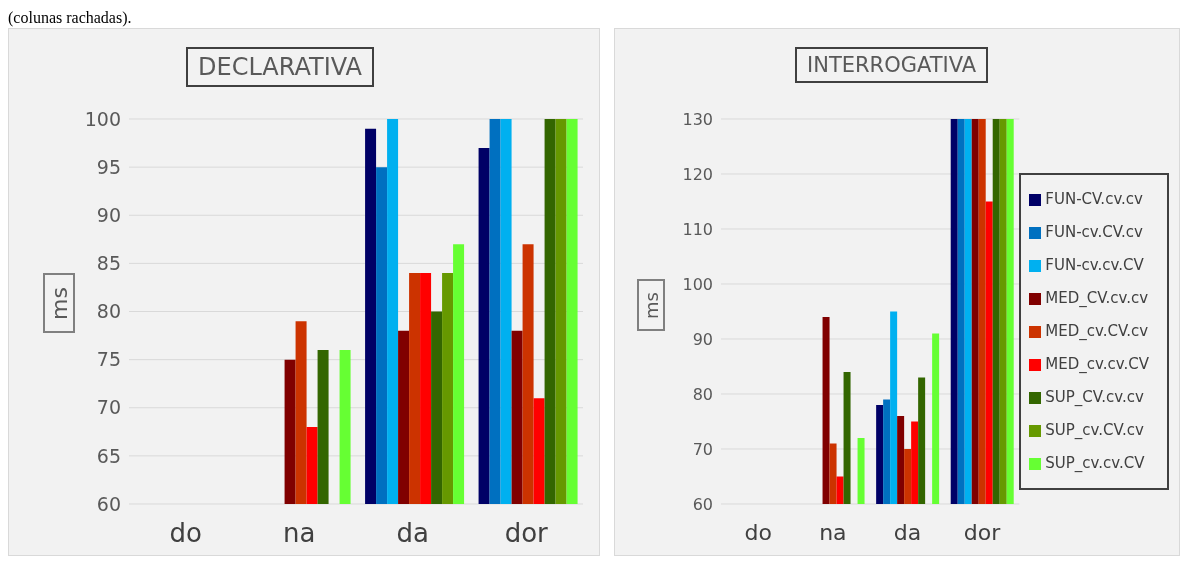 Image resolution: width=1188 pixels, height=563 pixels. What do you see at coordinates (1094, 199) in the screenshot?
I see `legend-label: FUN-CV.cv.cv` at bounding box center [1094, 199].